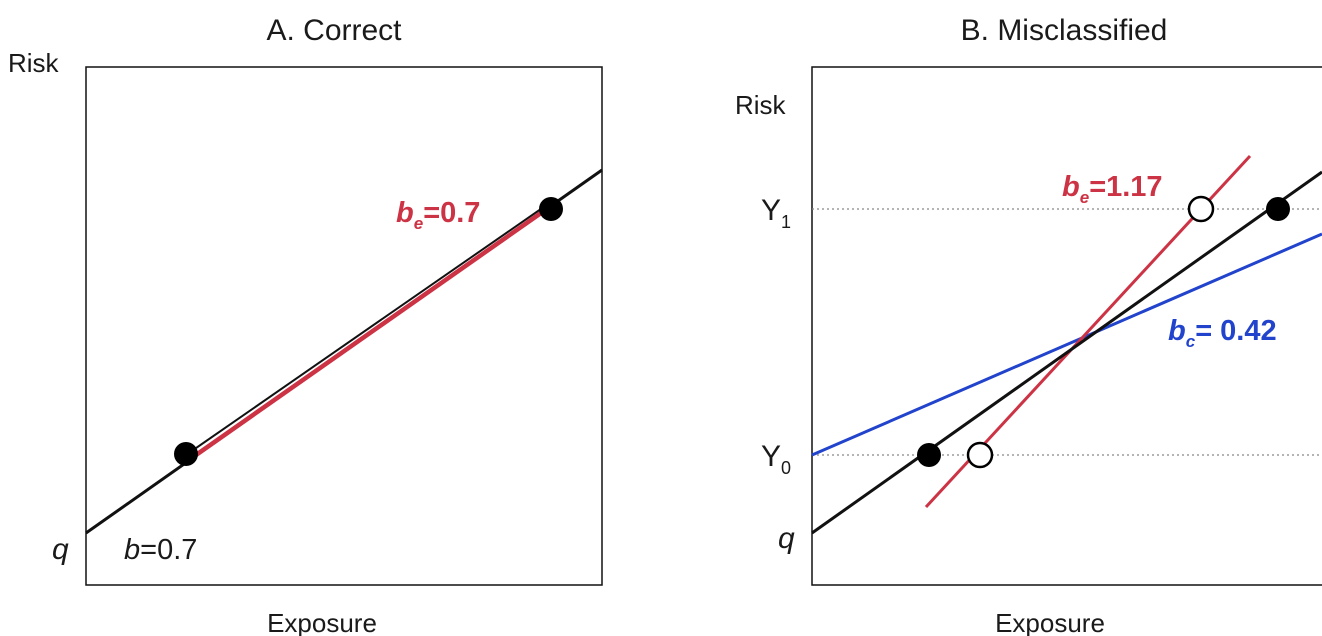 The image size is (1322, 636). What do you see at coordinates (418, 223) in the screenshot?
I see `panel-a-estimated-slope-subscript: e` at bounding box center [418, 223].